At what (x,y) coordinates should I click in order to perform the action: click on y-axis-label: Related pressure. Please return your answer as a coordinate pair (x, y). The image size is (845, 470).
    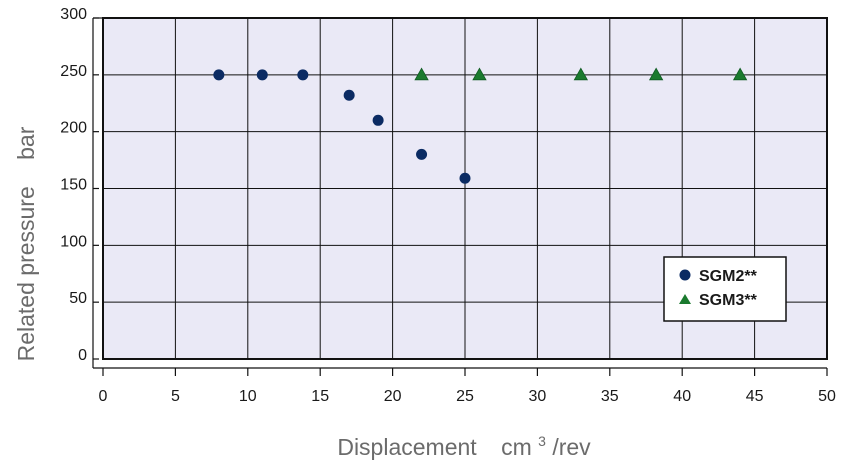
    Looking at the image, I should click on (26, 273).